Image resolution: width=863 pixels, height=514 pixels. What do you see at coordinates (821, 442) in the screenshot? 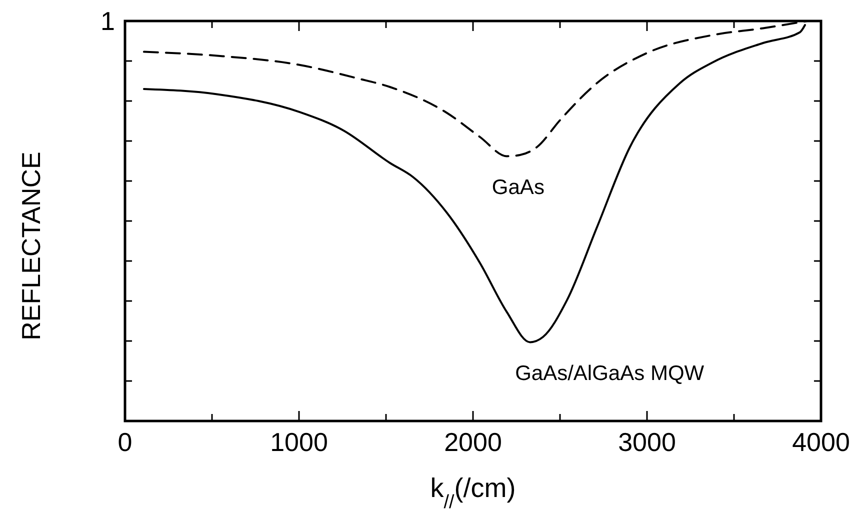
I see `x-tick-label: 4000` at bounding box center [821, 442].